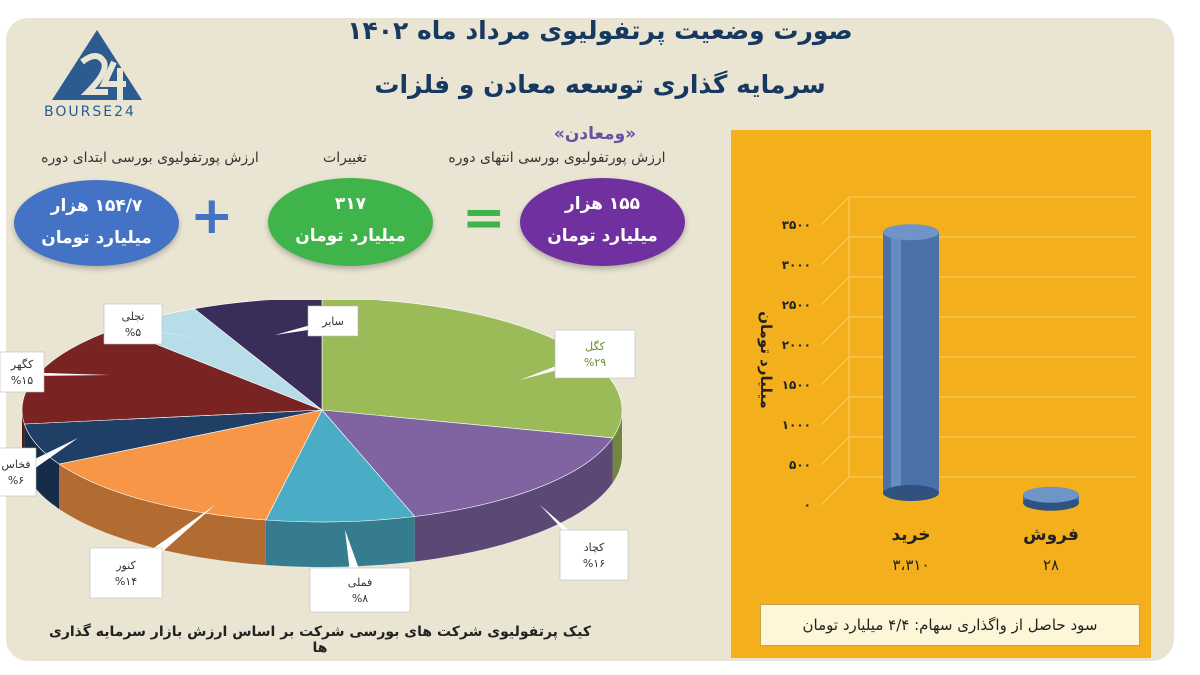 The width and height of the screenshot is (1200, 675). What do you see at coordinates (796, 225) in the screenshot?
I see `bar-ytick-label: ۳۵۰۰` at bounding box center [796, 225].